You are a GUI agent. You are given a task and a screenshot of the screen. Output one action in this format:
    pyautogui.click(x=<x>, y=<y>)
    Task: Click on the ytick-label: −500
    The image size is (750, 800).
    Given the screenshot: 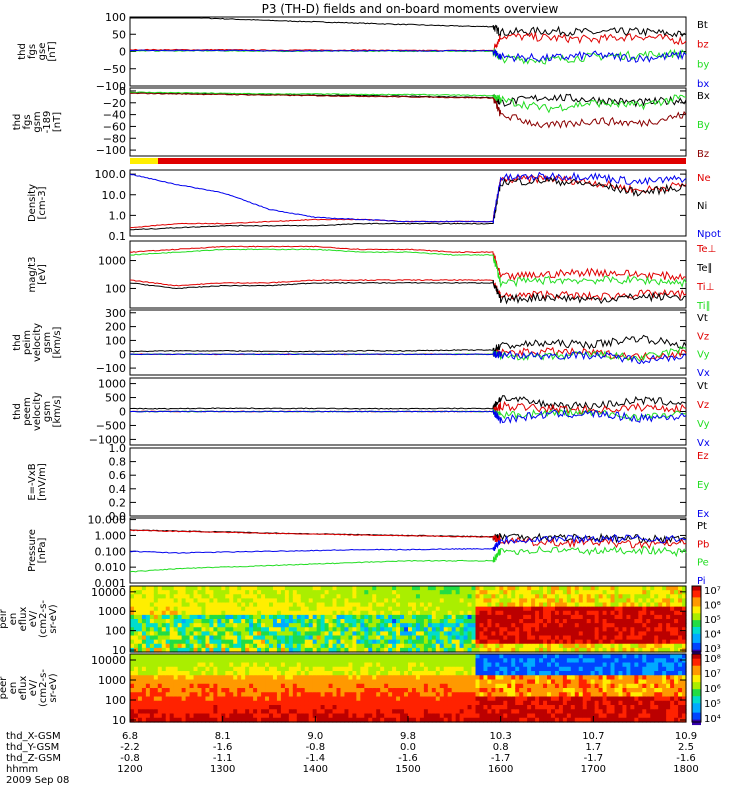 What is the action you would take?
    pyautogui.click(x=111, y=425)
    